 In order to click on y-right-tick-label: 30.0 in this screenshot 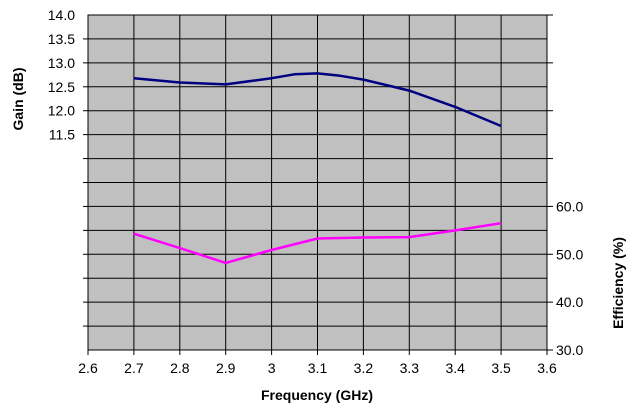, I will do `click(569, 350)`.